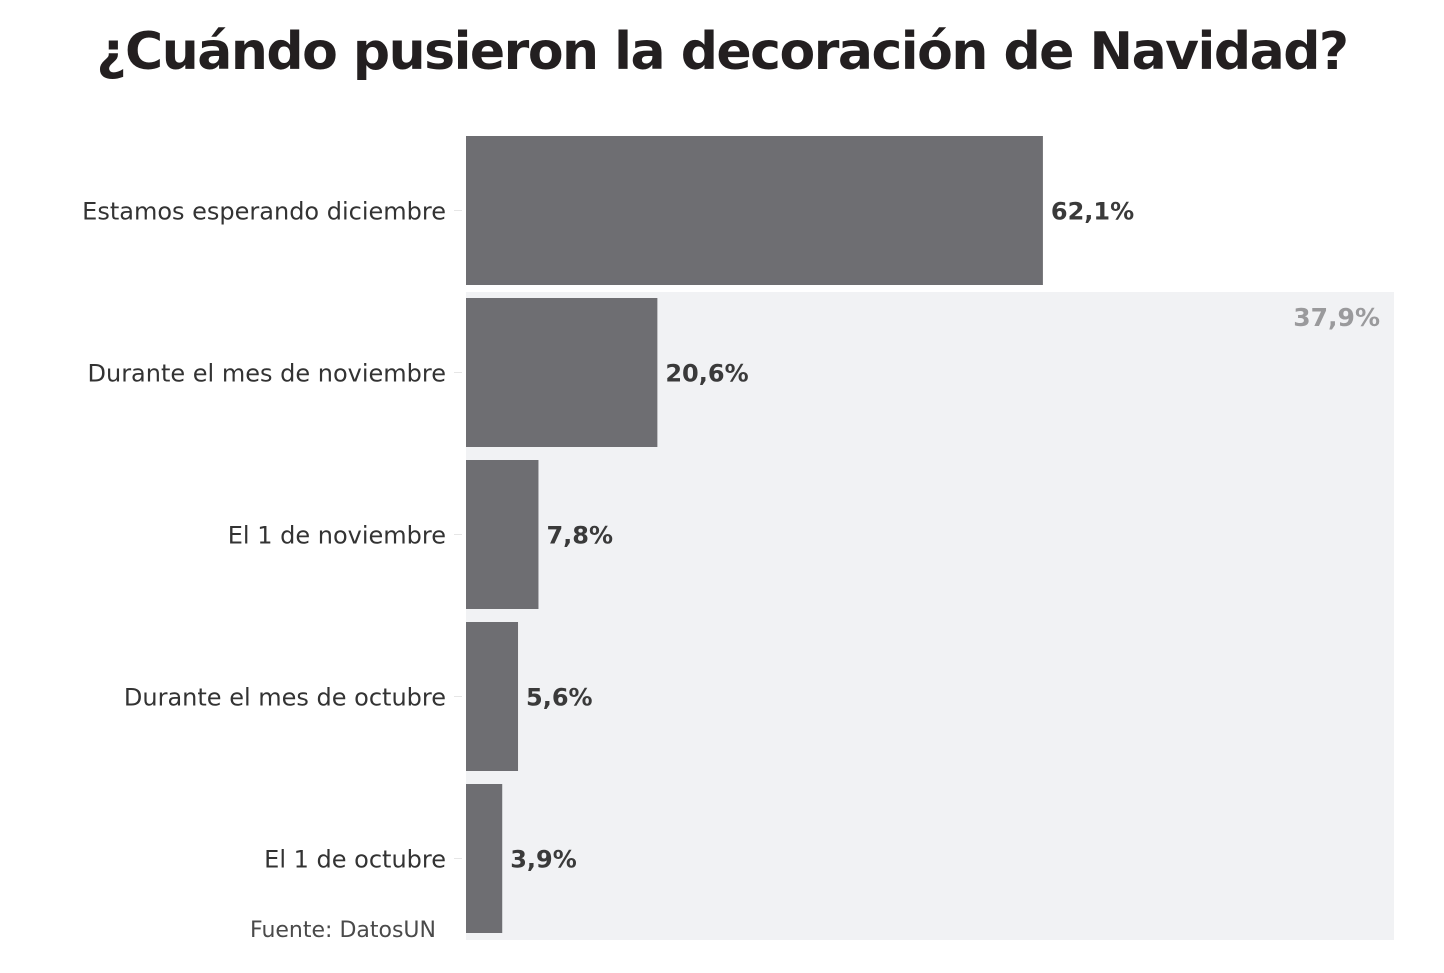 The image size is (1444, 973). What do you see at coordinates (1092, 212) in the screenshot?
I see `value-label: 62,1%` at bounding box center [1092, 212].